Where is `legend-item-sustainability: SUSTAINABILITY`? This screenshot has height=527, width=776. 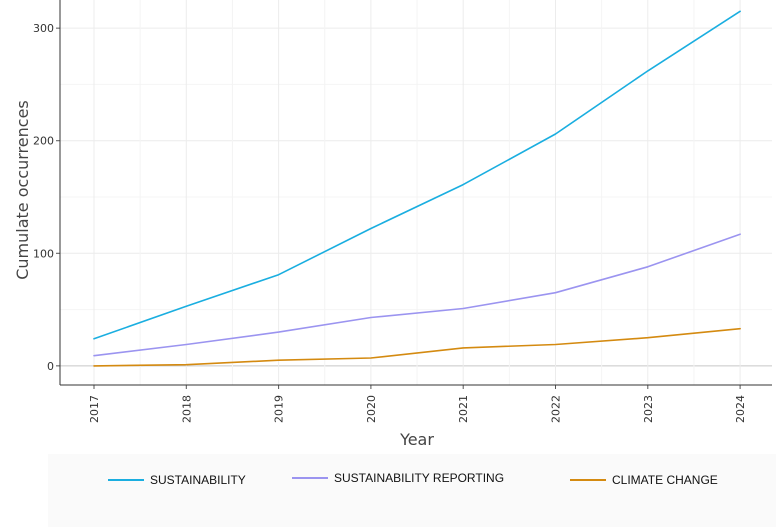 legend-item-sustainability: SUSTAINABILITY is located at coordinates (177, 480).